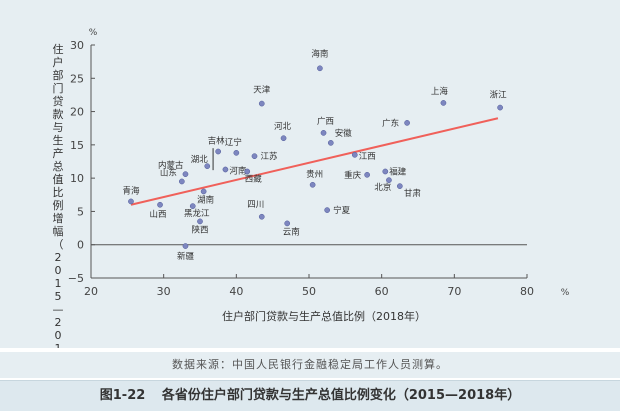 This screenshot has width=620, height=420. What do you see at coordinates (283, 126) in the screenshot?
I see `point-label: 河北` at bounding box center [283, 126].